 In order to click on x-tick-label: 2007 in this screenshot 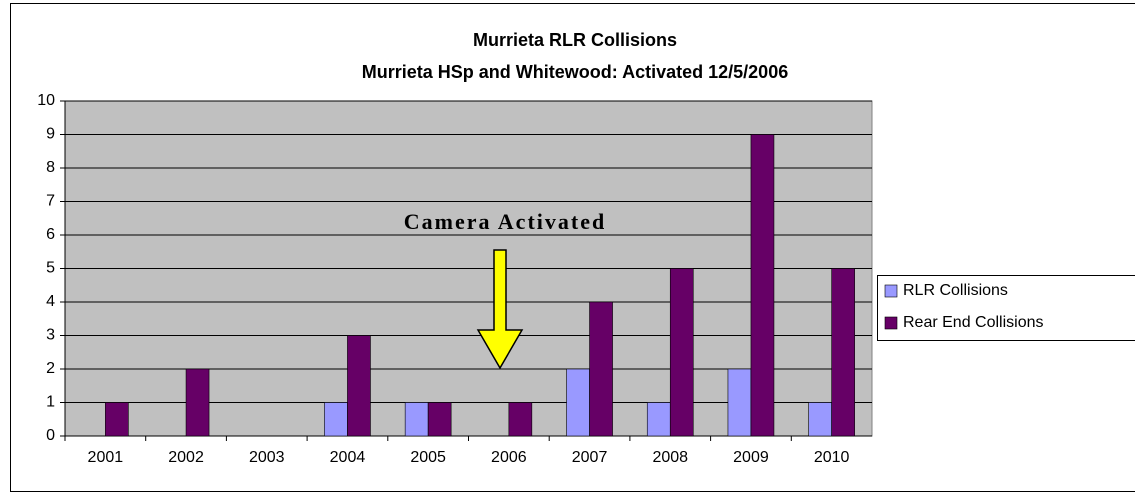, I will do `click(590, 457)`.